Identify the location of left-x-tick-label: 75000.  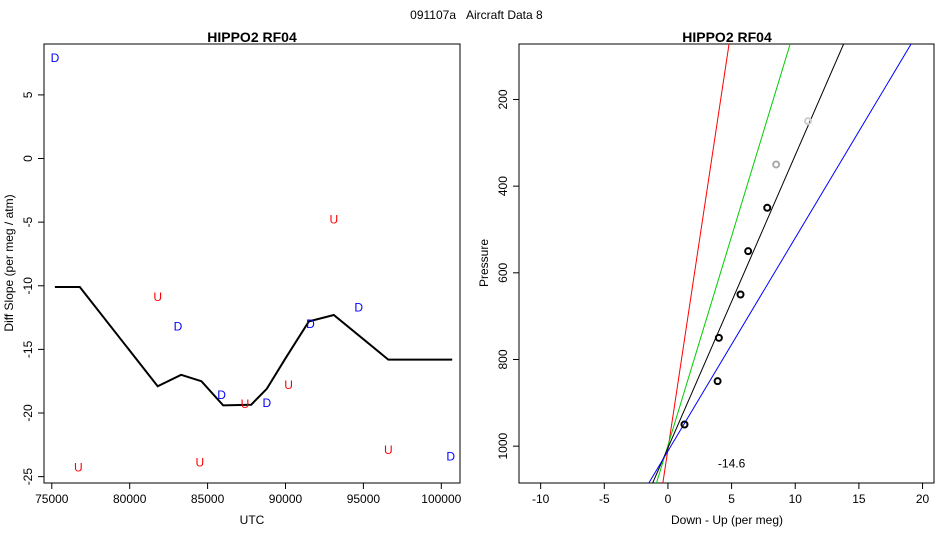
(52, 499).